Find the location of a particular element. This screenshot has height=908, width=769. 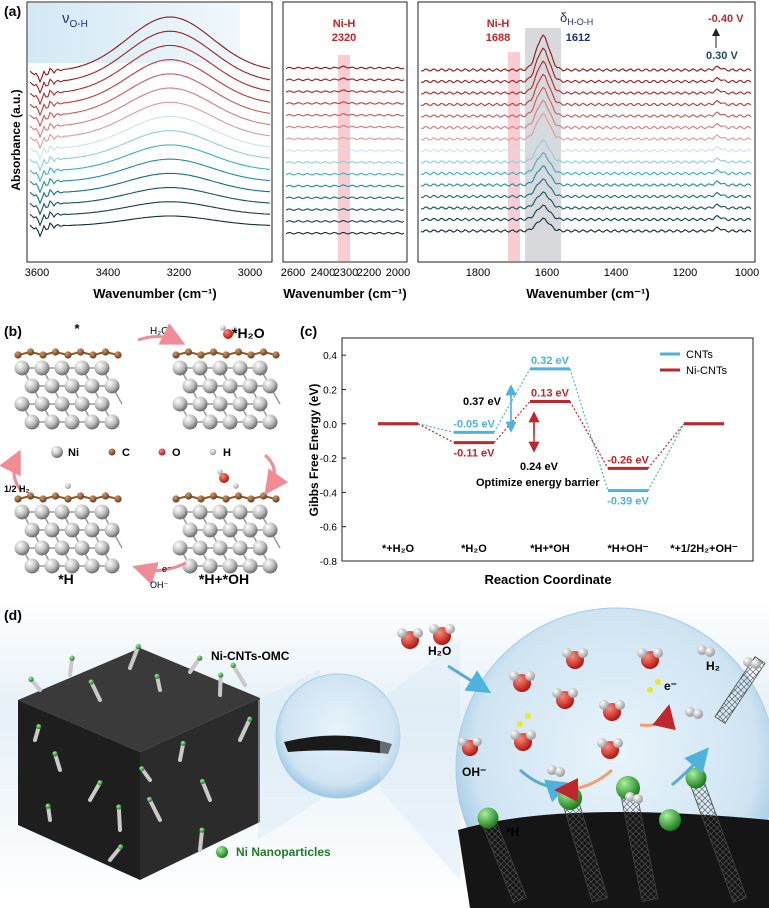

tick-label: 1000 is located at coordinates (747, 273).